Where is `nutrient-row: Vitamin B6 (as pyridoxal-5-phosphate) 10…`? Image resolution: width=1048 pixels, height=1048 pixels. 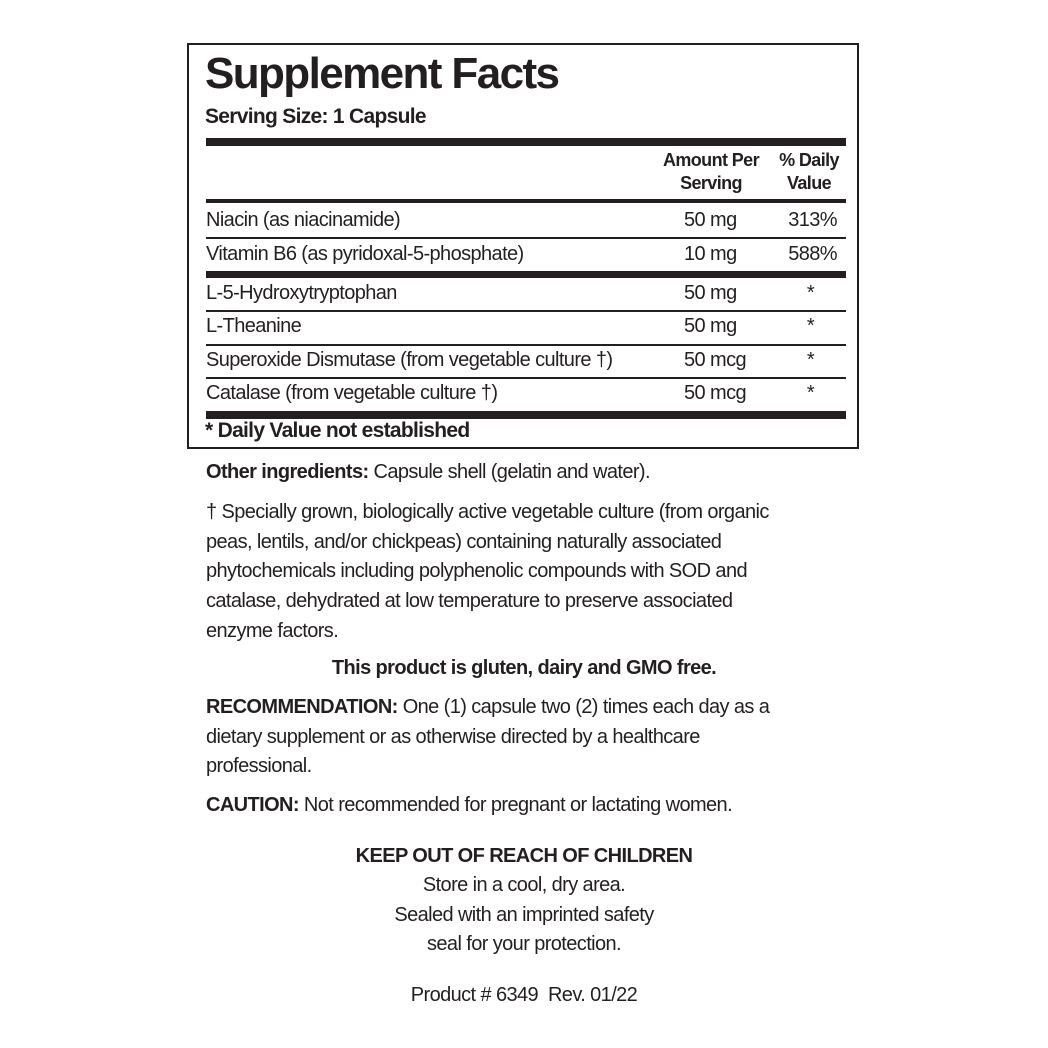
nutrient-row: Vitamin B6 (as pyridoxal-5-phosphate) 10… is located at coordinates (526, 254).